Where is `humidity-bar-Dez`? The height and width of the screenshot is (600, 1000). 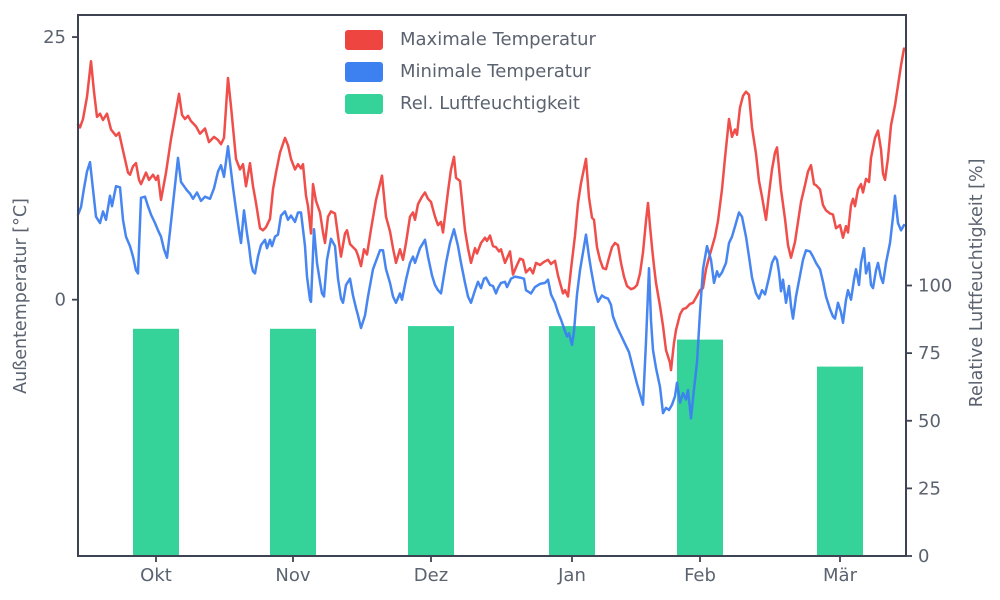 humidity-bar-Dez is located at coordinates (431, 441).